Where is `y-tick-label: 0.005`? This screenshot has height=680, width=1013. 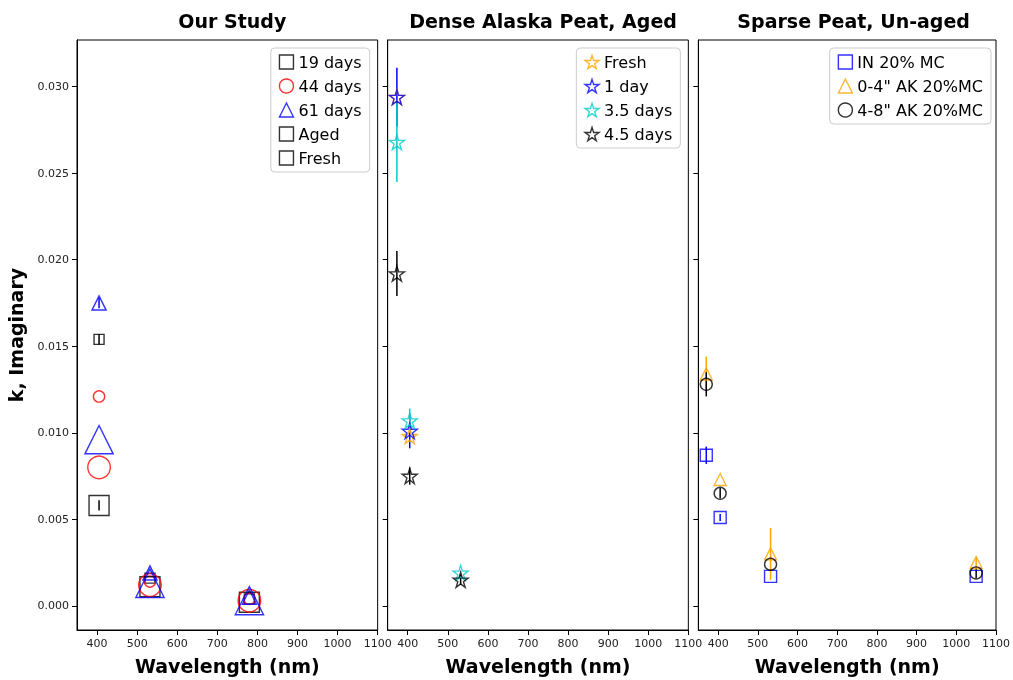 y-tick-label: 0.005 is located at coordinates (53, 519).